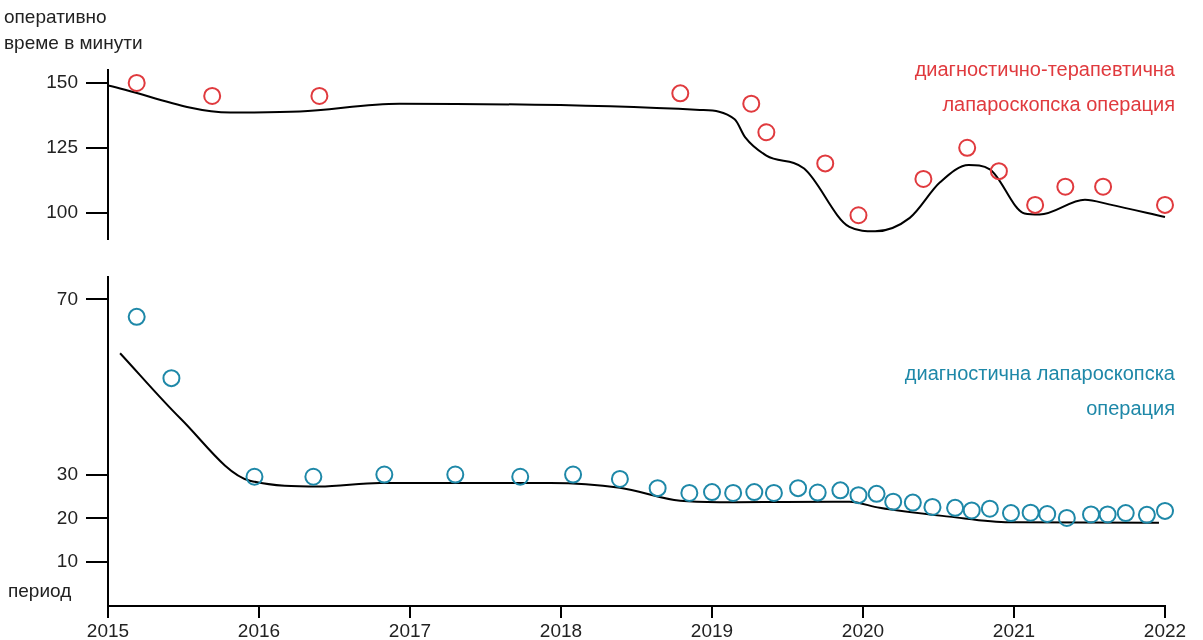 The width and height of the screenshot is (1203, 640). Describe the element at coordinates (863, 629) in the screenshot. I see `x-tick-label: 2020` at that location.